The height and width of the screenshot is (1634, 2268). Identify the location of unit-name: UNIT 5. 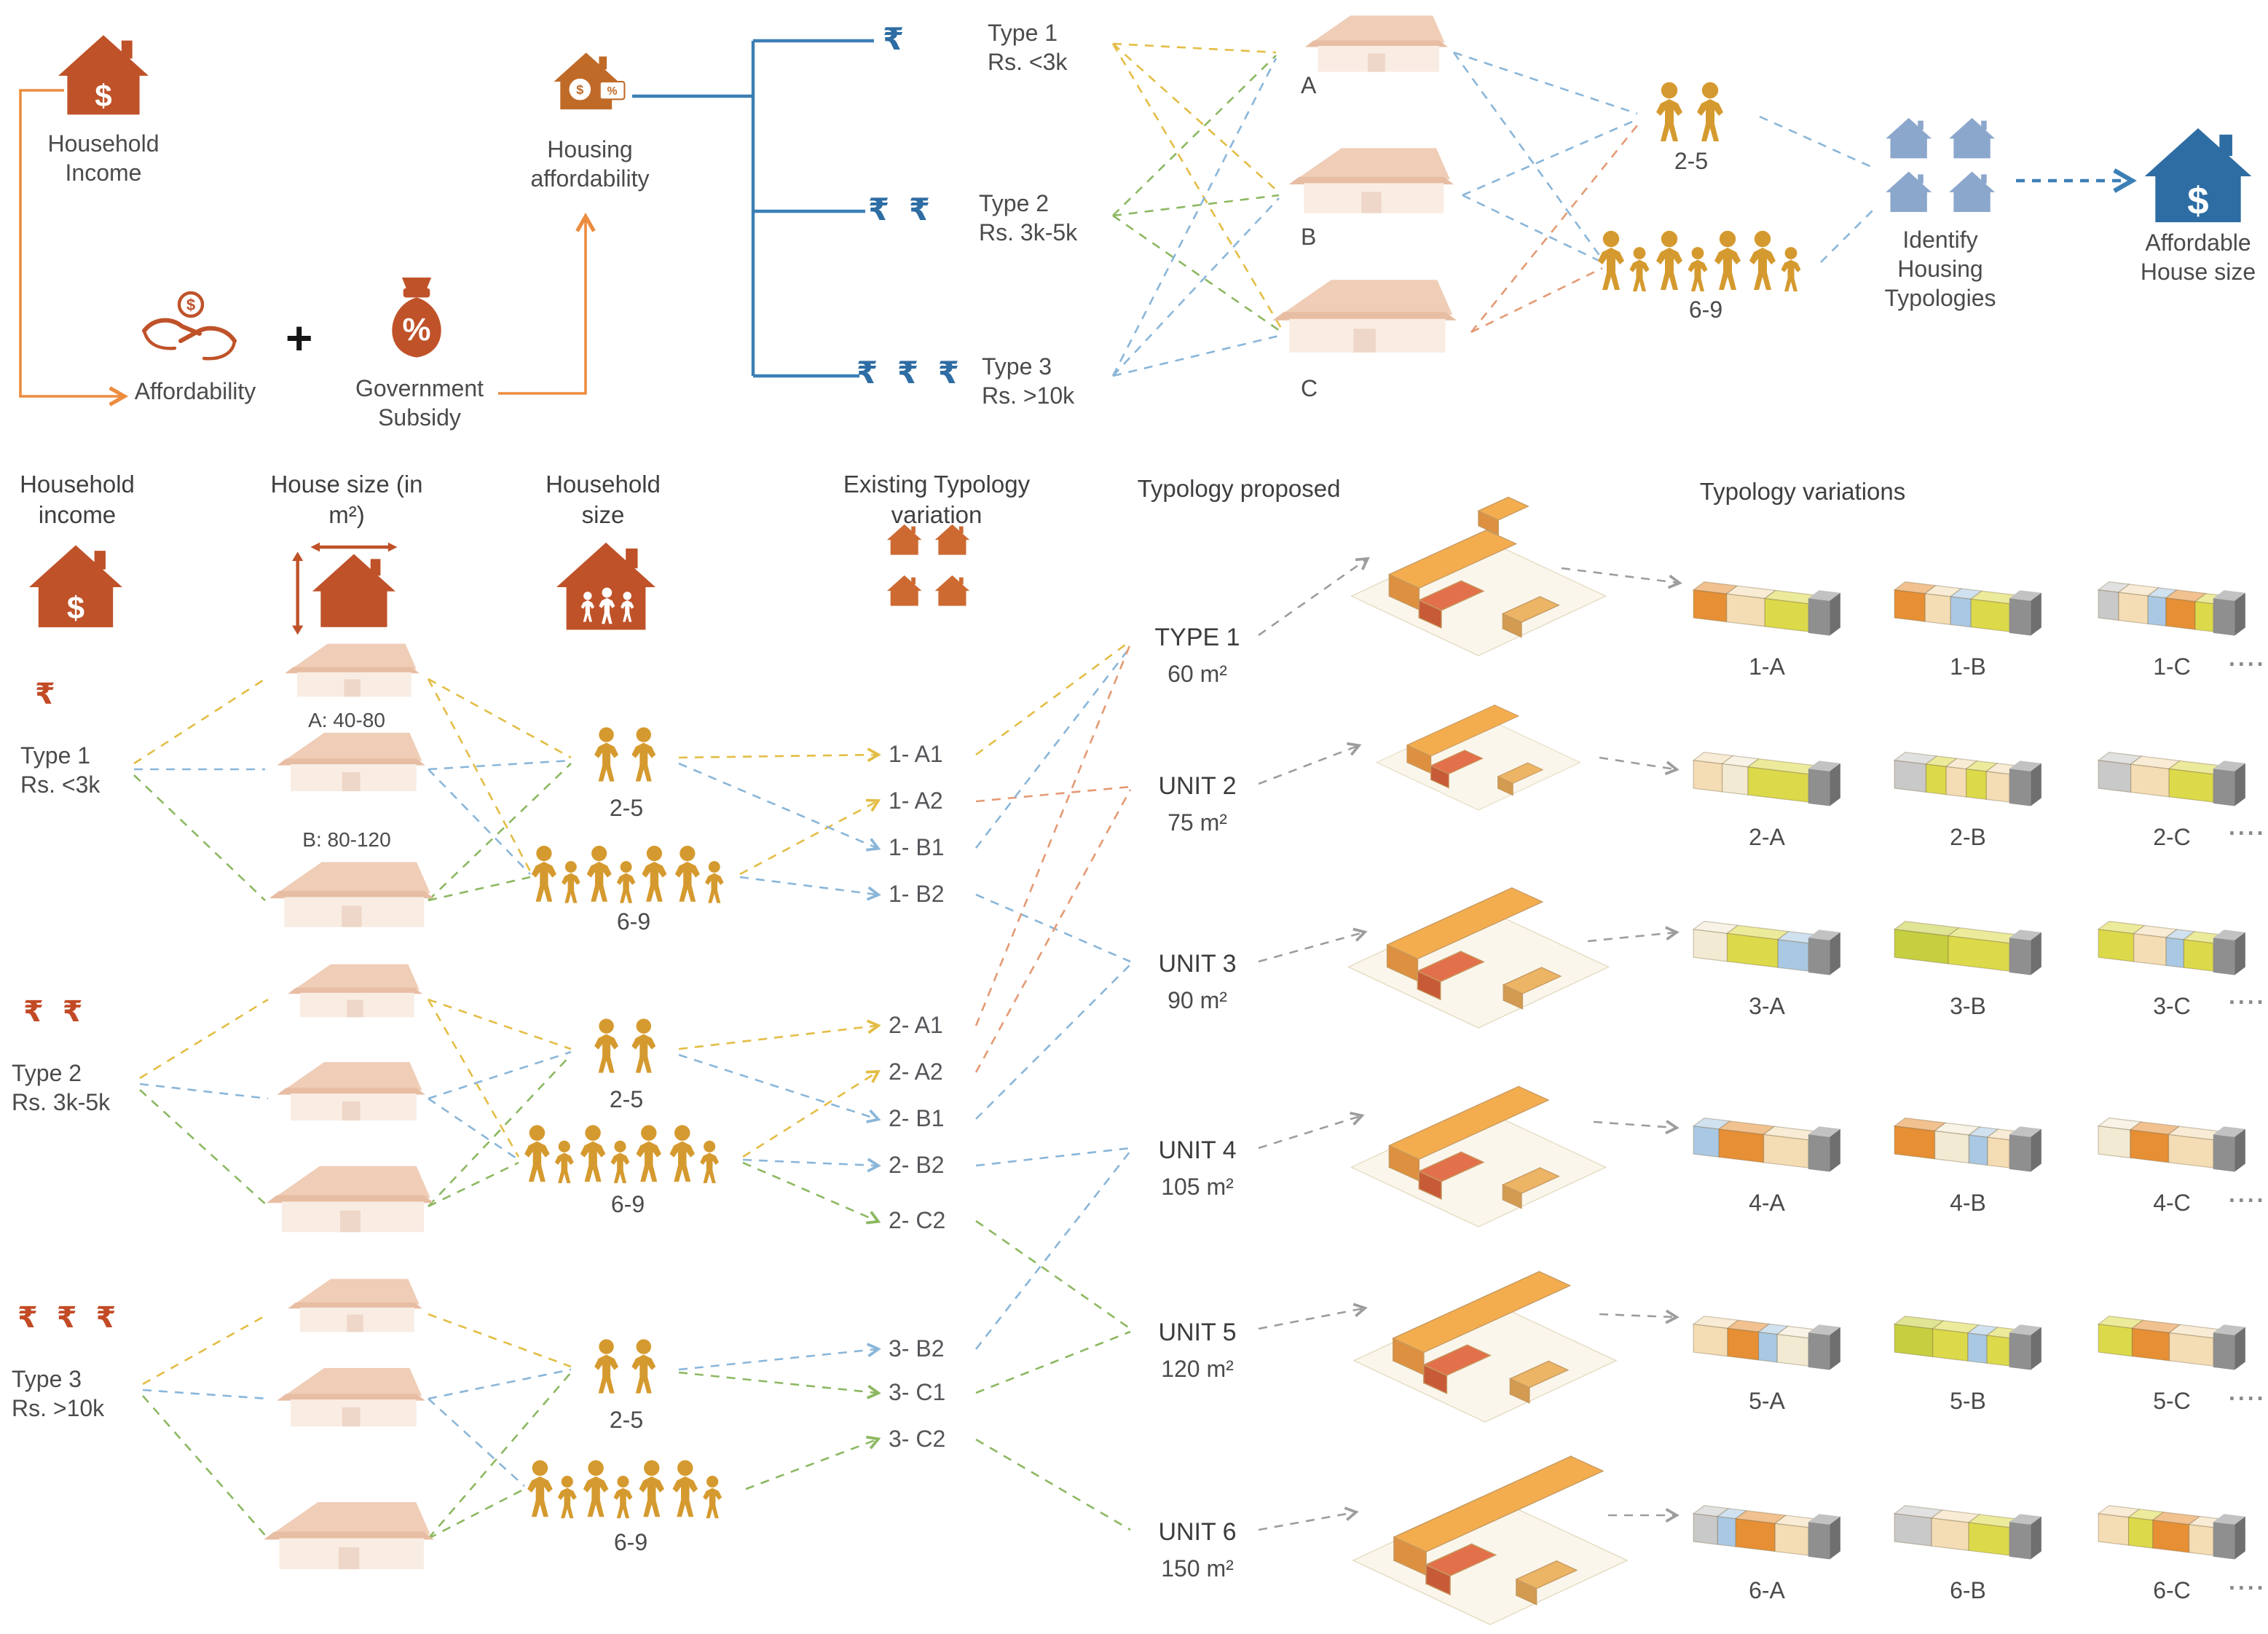
(1197, 1332).